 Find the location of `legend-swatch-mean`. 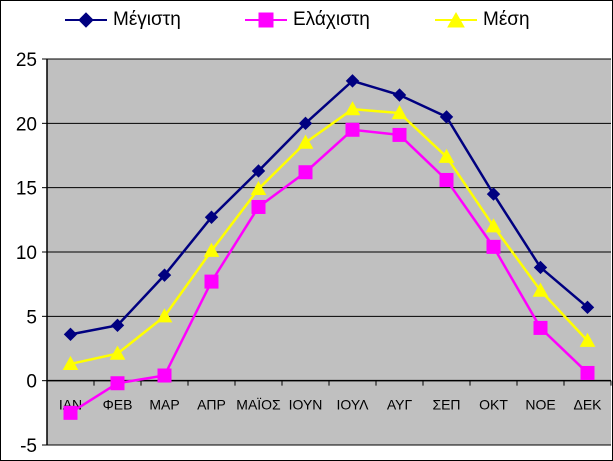

legend-swatch-mean is located at coordinates (456, 19).